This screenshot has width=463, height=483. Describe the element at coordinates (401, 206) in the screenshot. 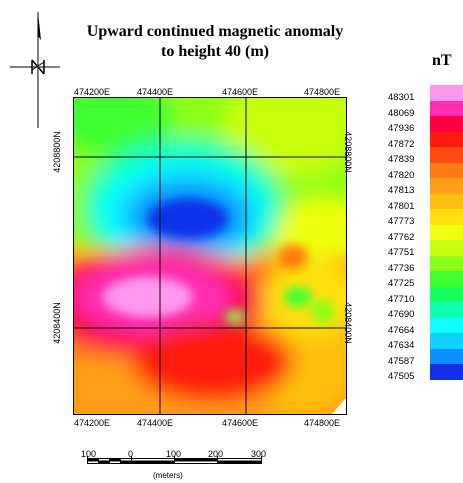

I see `legend-label: 47801` at that location.